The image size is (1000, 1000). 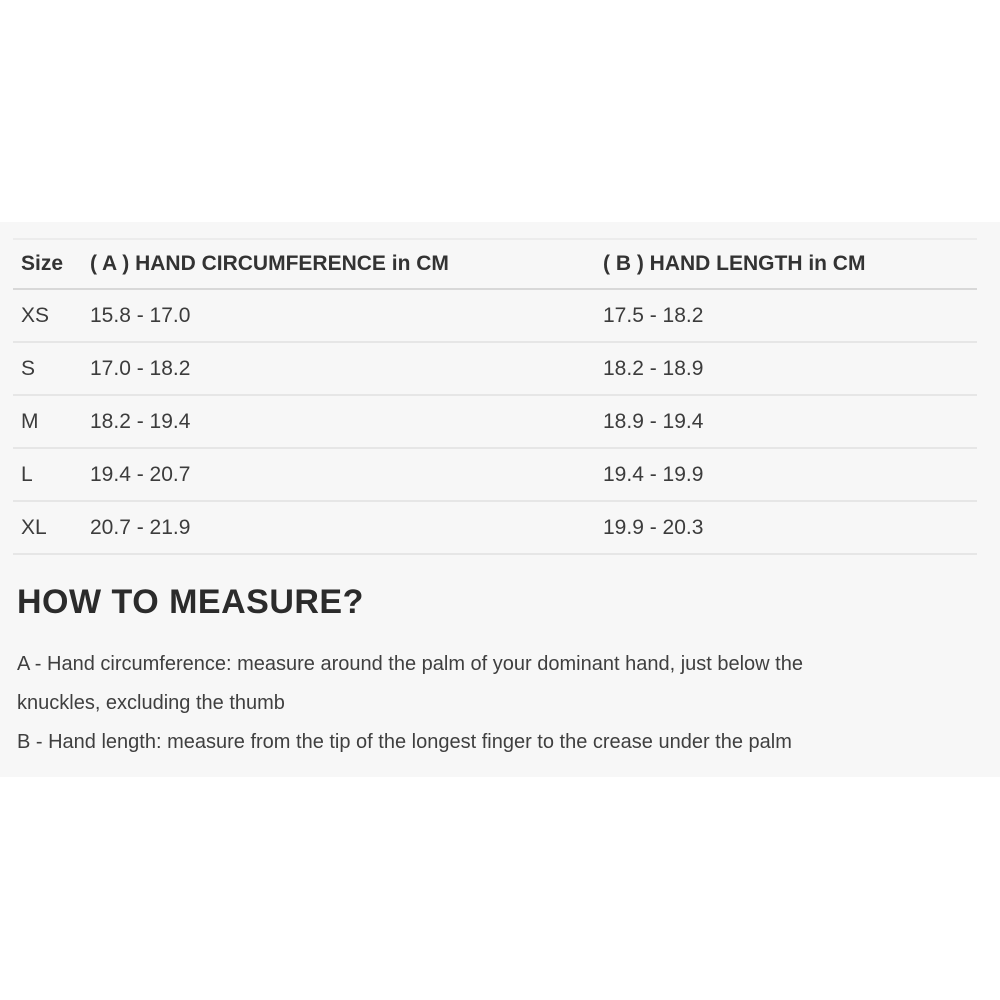 I want to click on column-header-hand-circumference: ( A ) HAND CIRCUMFERENCE in CM, so click(x=338, y=264).